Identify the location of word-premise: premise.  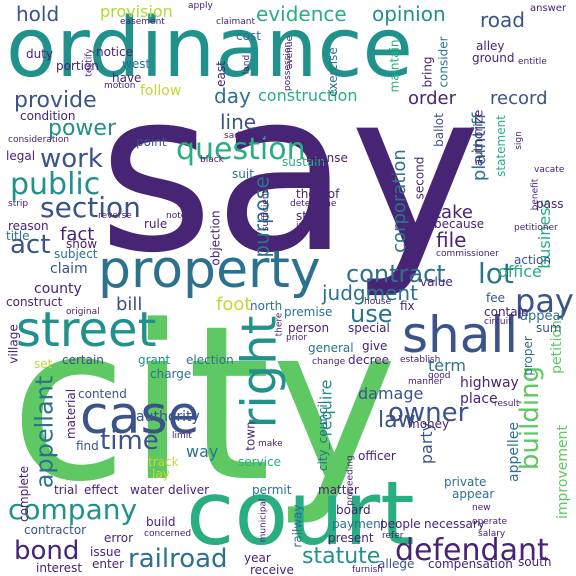
(308, 312).